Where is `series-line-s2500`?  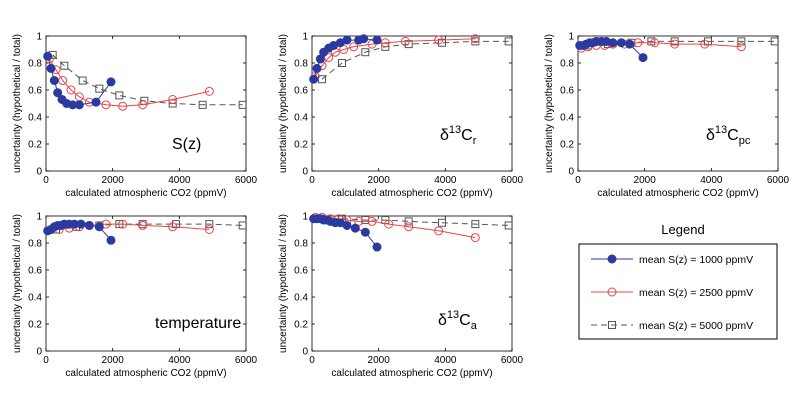 series-line-s2500 is located at coordinates (129, 82).